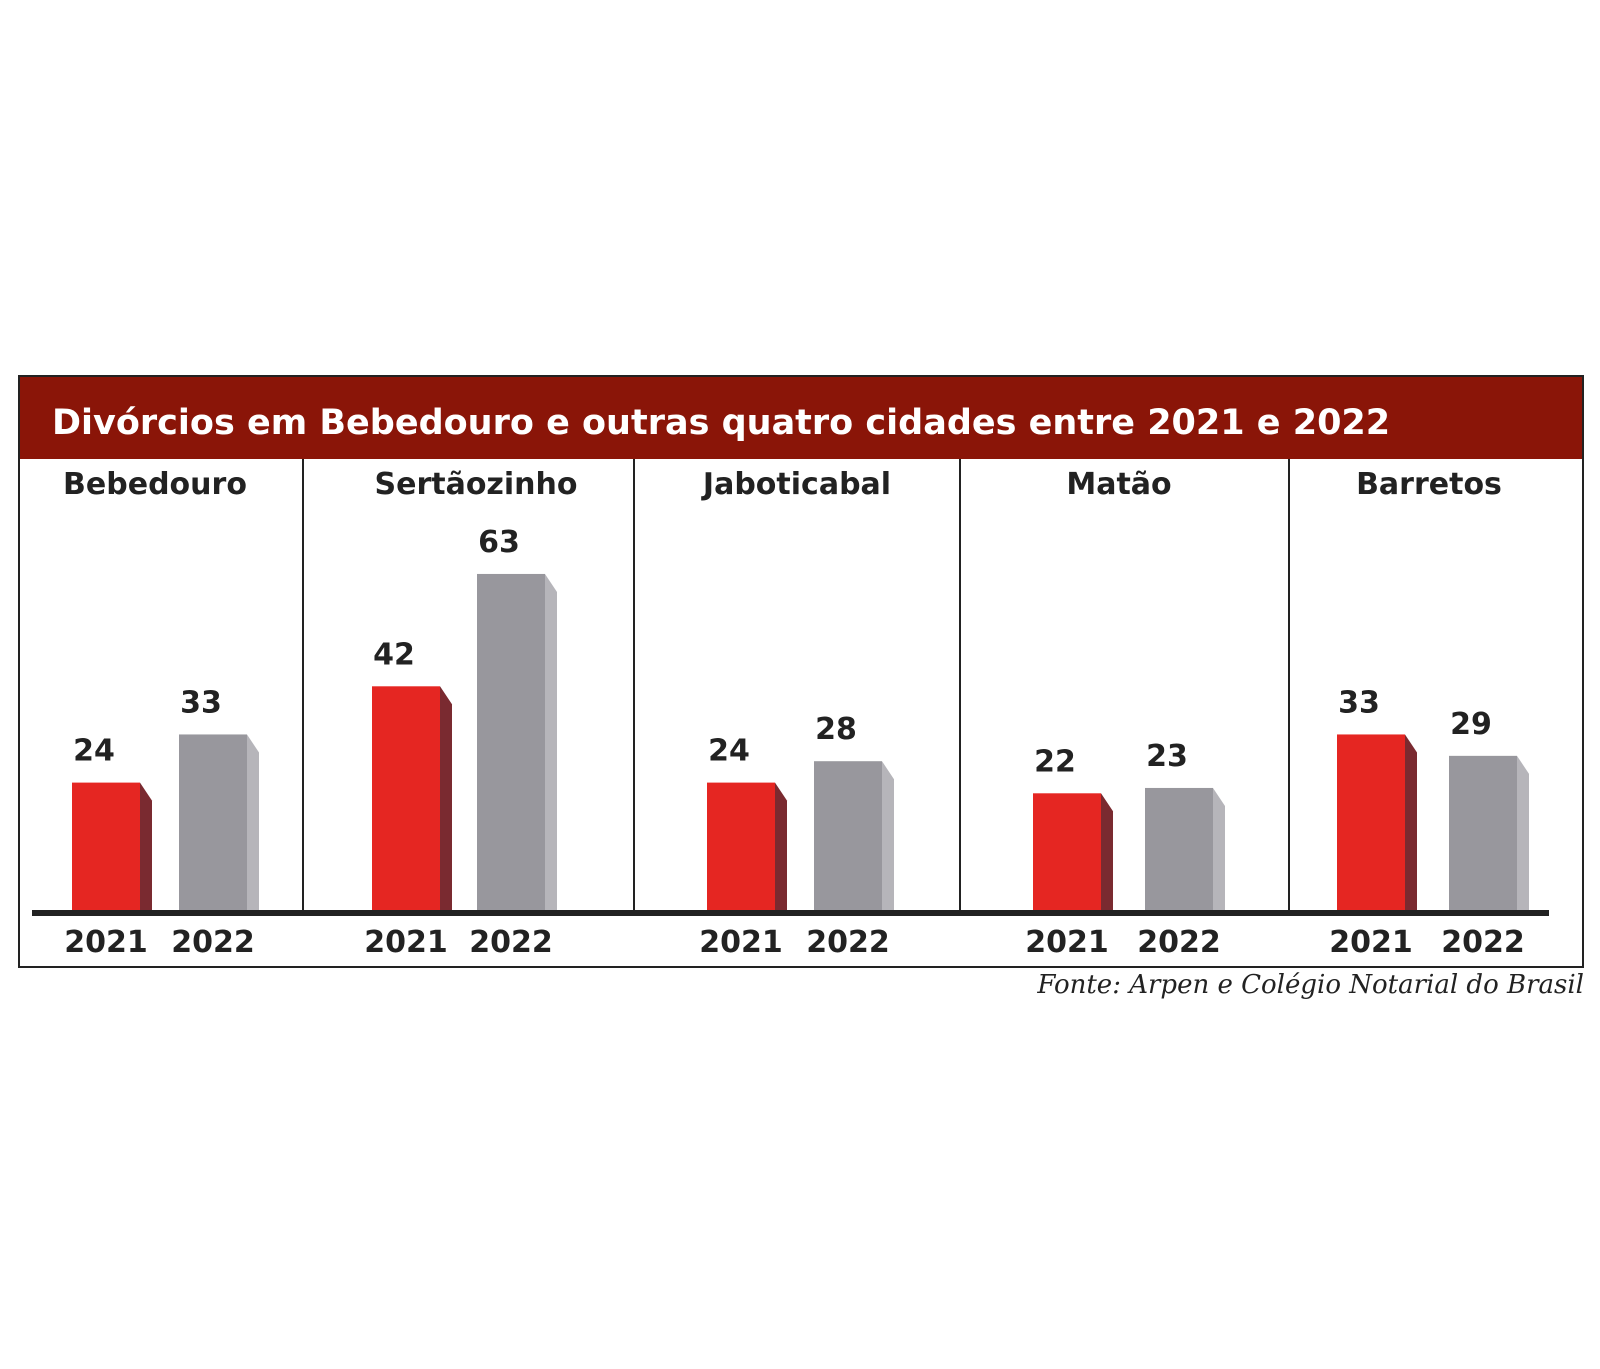 Image resolution: width=1600 pixels, height=1369 pixels. What do you see at coordinates (836, 729) in the screenshot?
I see `value-label: 28` at bounding box center [836, 729].